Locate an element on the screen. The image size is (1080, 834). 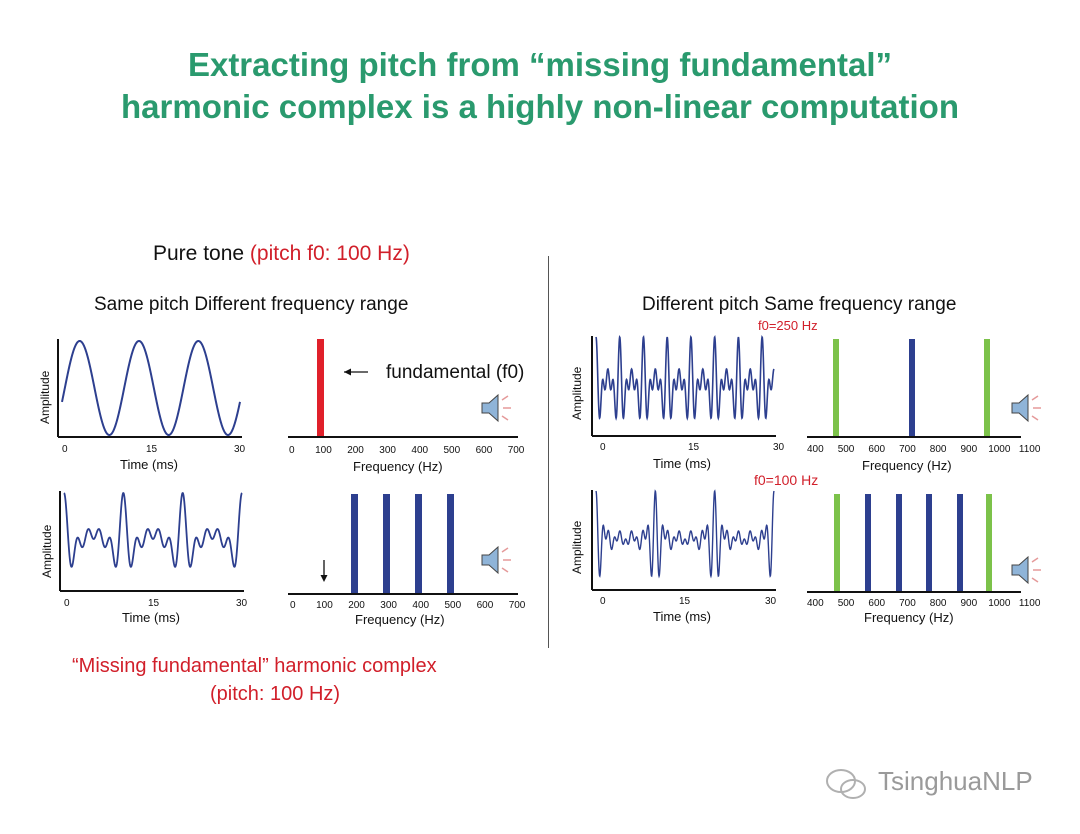
arrow-head is located at coordinates (347, 372).